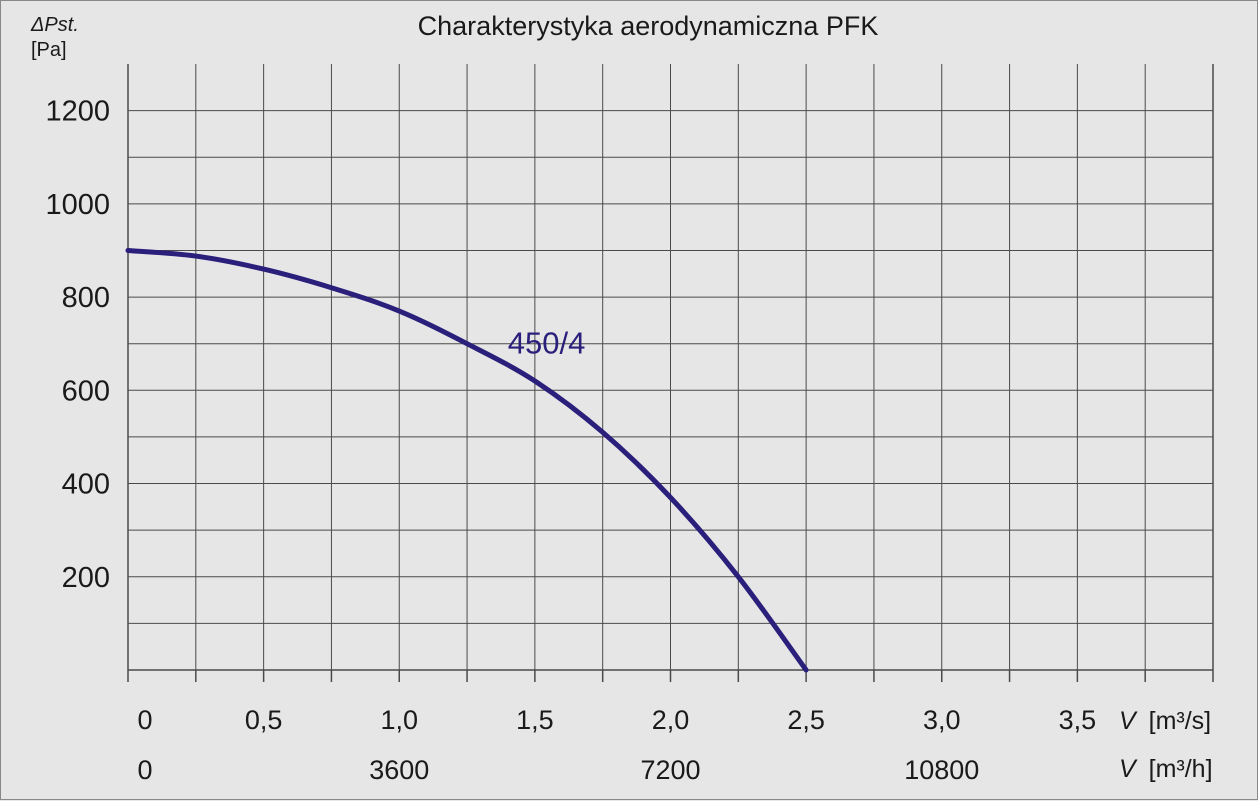  I want to click on svg-text: V [m³/s], so click(1165, 721).